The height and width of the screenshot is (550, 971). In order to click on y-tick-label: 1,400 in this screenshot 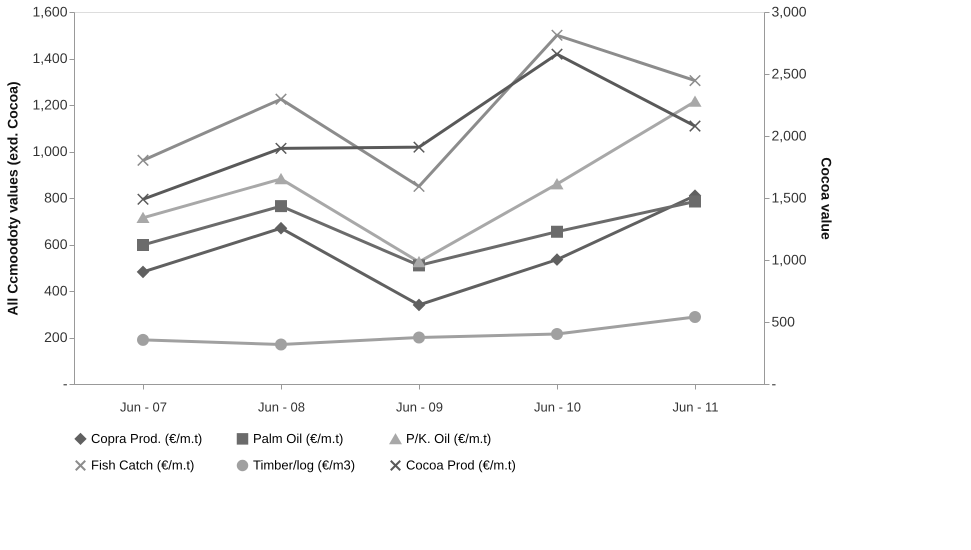, I will do `click(50, 58)`.